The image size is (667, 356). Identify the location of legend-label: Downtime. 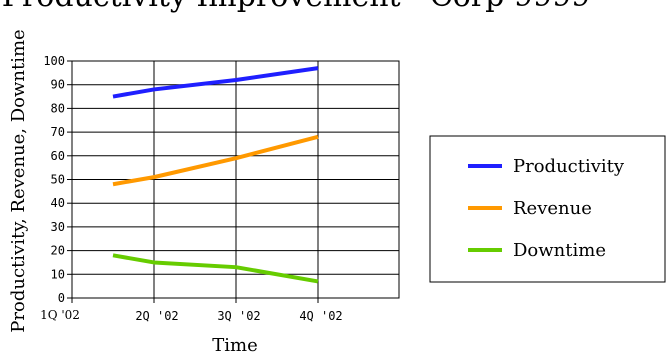
(559, 250).